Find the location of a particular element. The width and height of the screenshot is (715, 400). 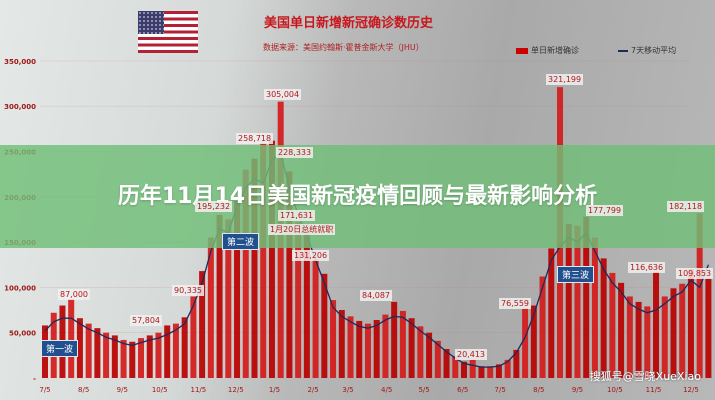

x-tick-label: 10/5 is located at coordinates (160, 390).